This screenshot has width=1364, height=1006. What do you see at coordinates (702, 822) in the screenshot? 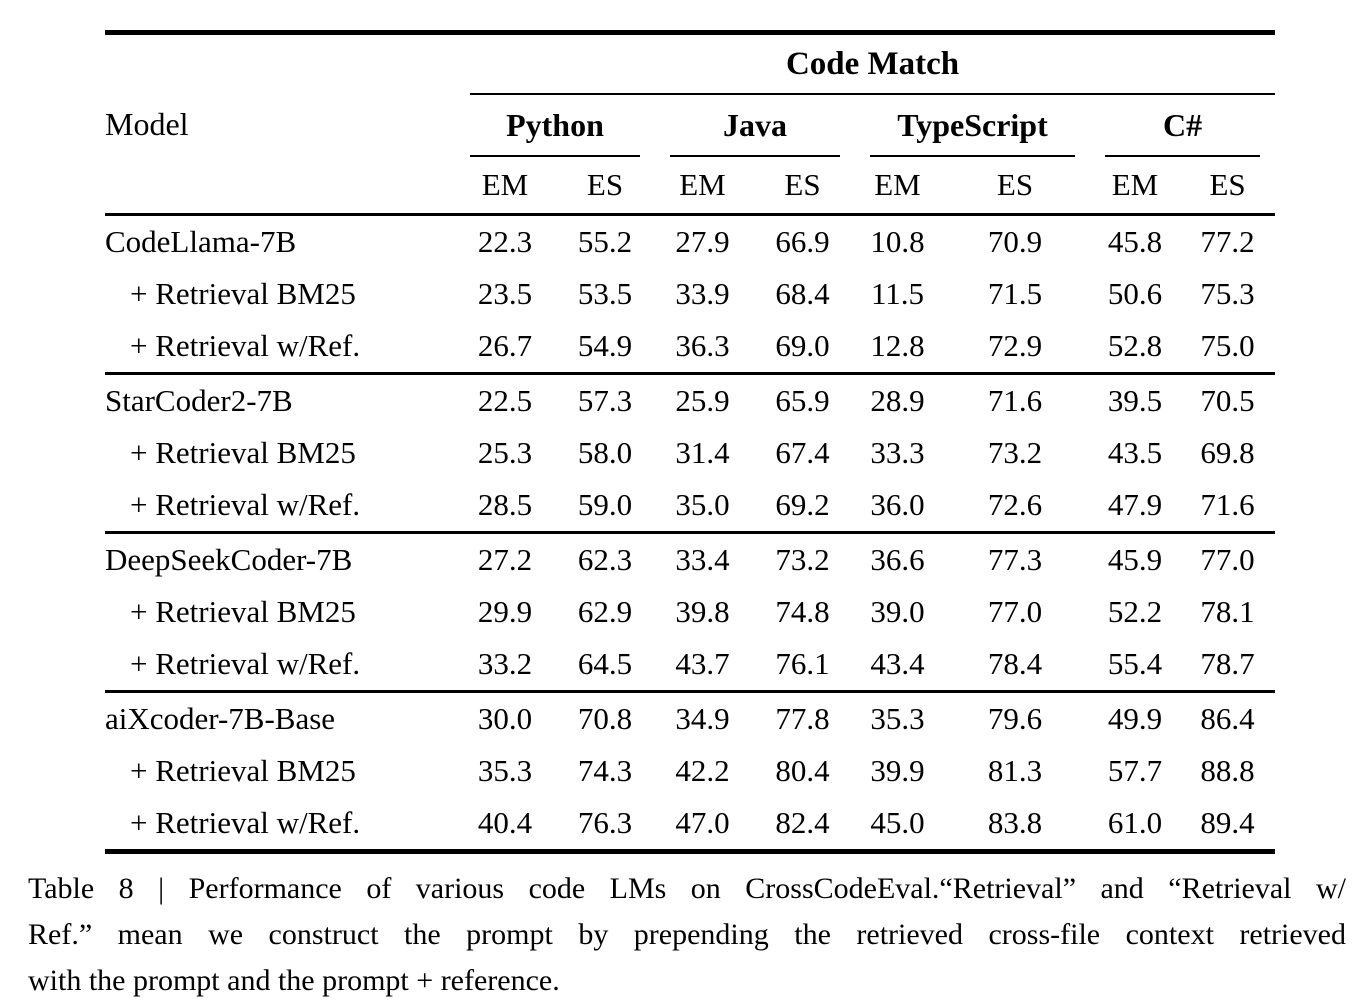
I see `metric-value: 47.0` at bounding box center [702, 822].